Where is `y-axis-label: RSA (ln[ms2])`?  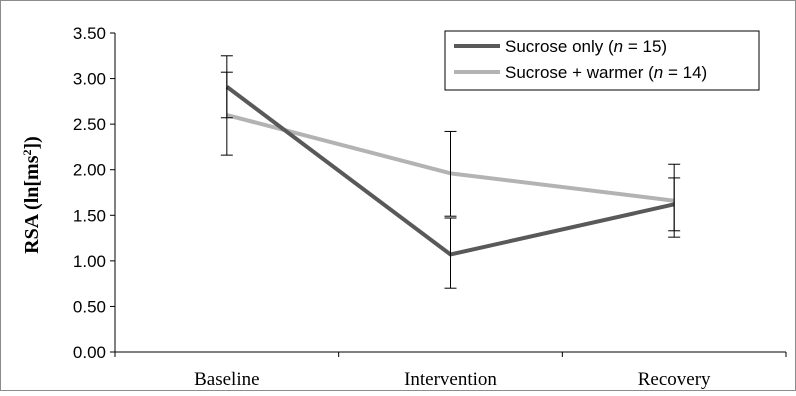 y-axis-label: RSA (ln[ms2]) is located at coordinates (31, 195).